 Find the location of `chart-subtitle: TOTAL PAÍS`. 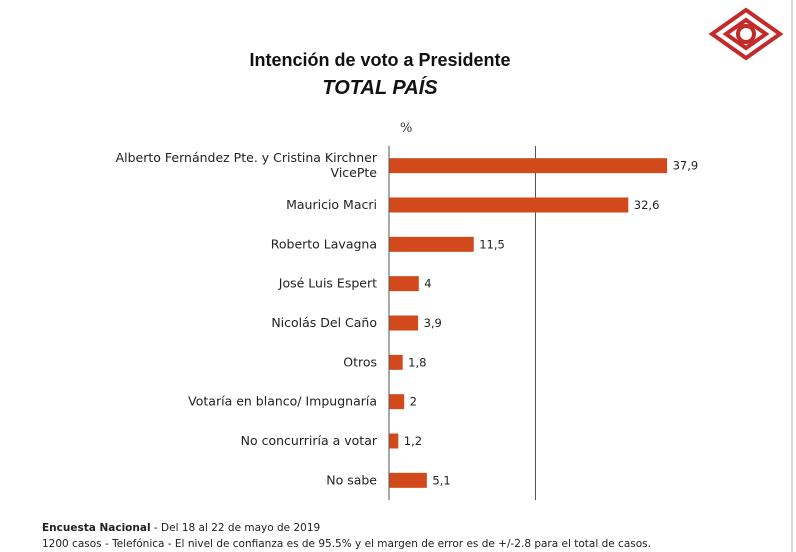

chart-subtitle: TOTAL PAÍS is located at coordinates (380, 88).